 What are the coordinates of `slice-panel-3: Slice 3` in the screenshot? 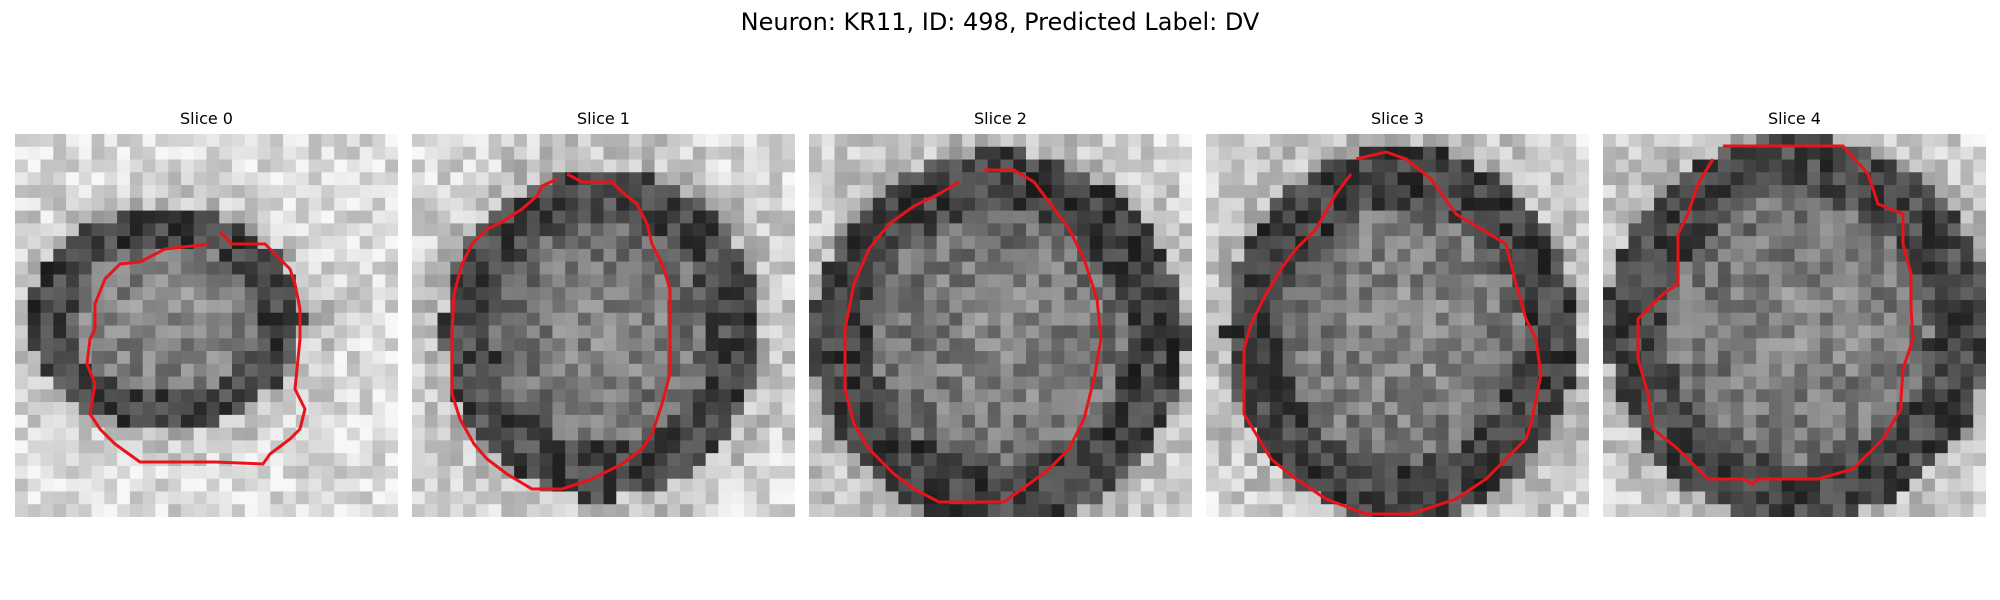 It's located at (1397, 314).